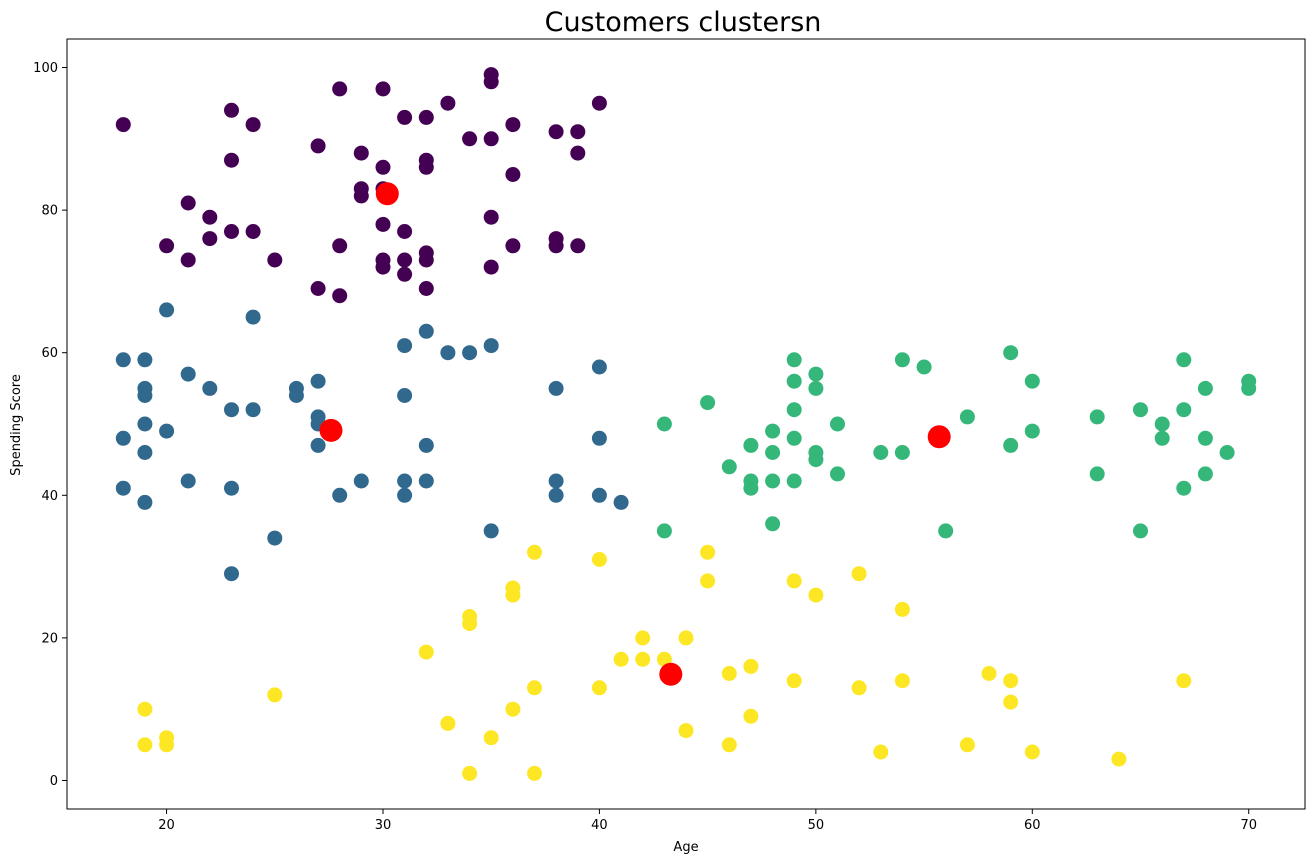 Image resolution: width=1315 pixels, height=863 pixels. I want to click on y-tick-label-0: 0, so click(54, 781).